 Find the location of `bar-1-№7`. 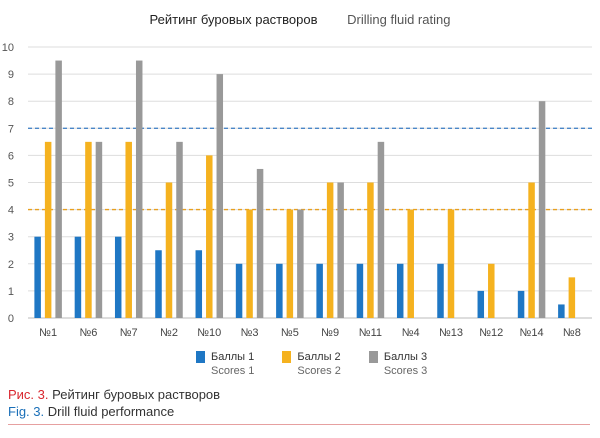

bar-1-№7 is located at coordinates (118, 277).